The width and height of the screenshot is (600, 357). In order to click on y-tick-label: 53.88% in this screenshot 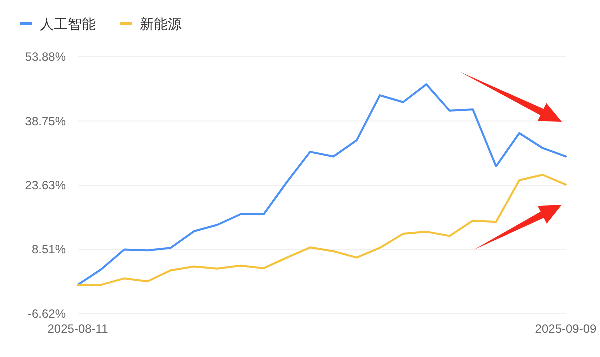, I will do `click(45, 57)`.